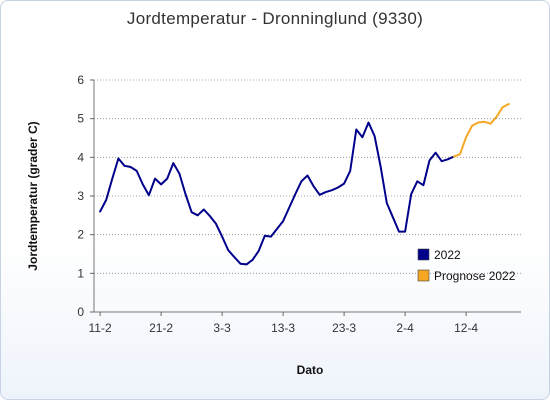  I want to click on x-tick-label: 21-2, so click(161, 328).